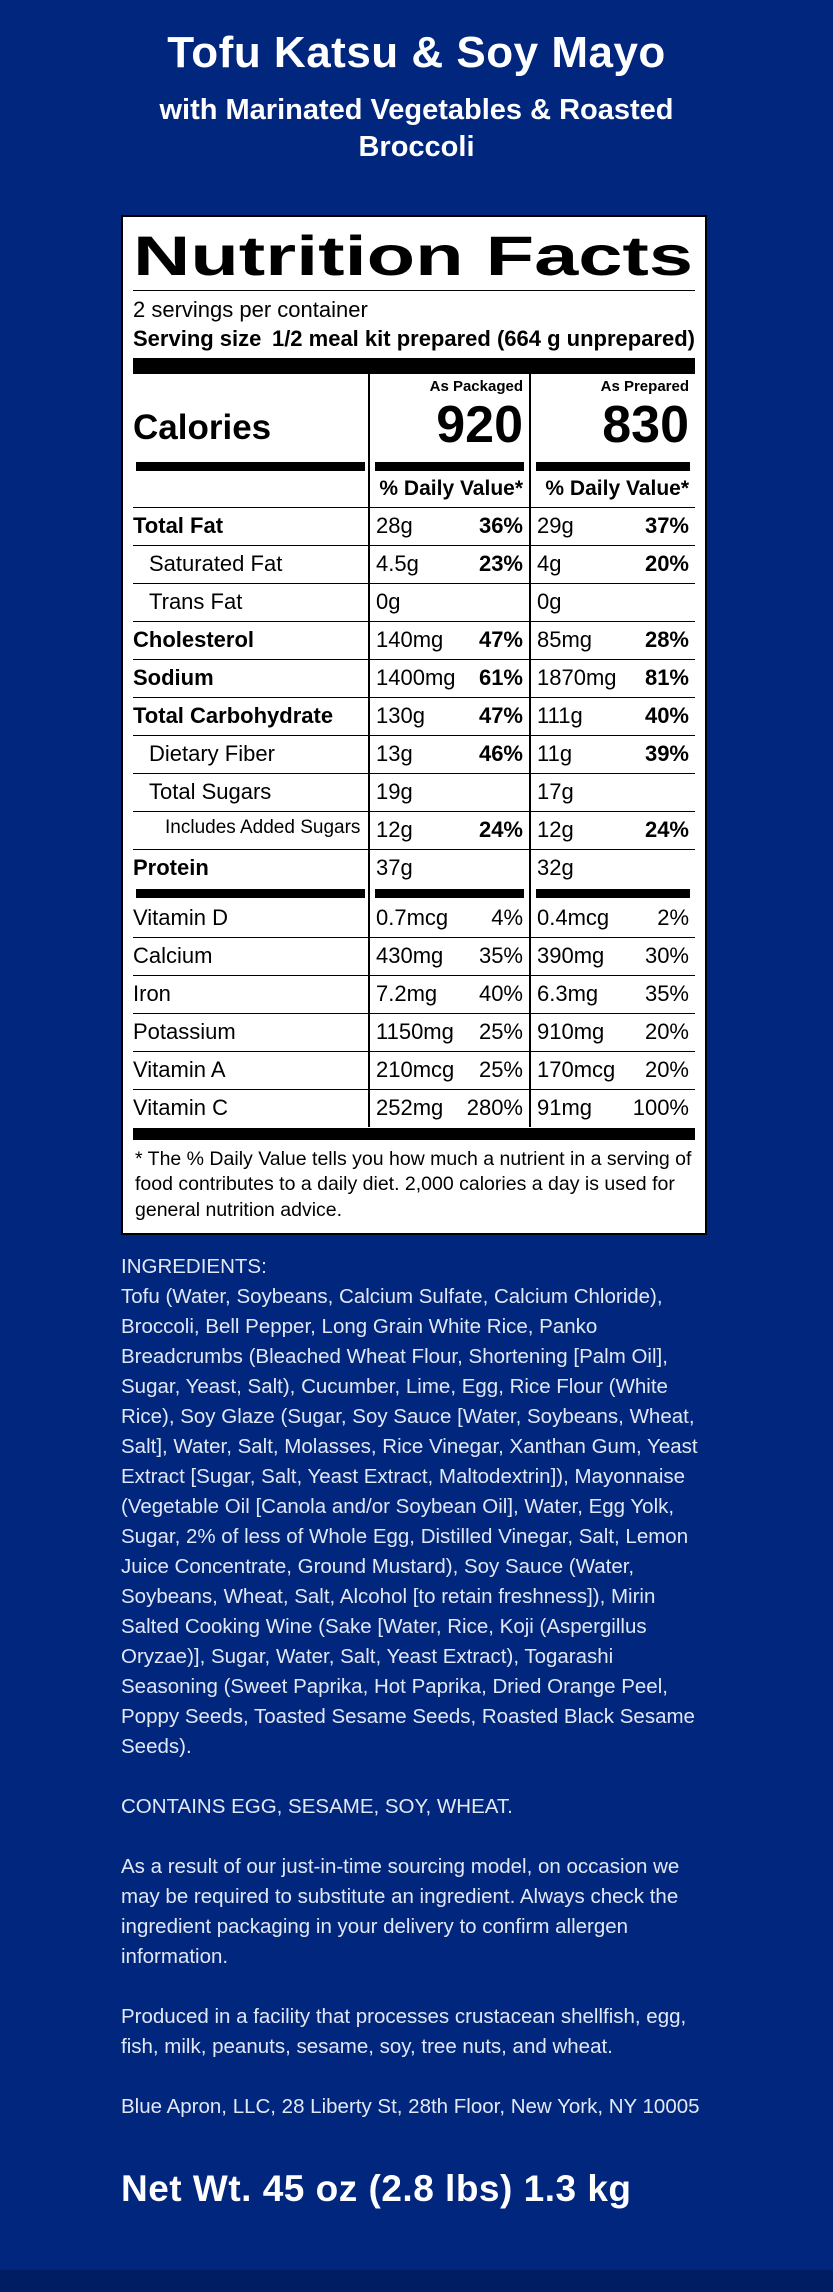 The height and width of the screenshot is (2292, 833). Describe the element at coordinates (577, 678) in the screenshot. I see `nutrient-amount: 1870mg` at that location.